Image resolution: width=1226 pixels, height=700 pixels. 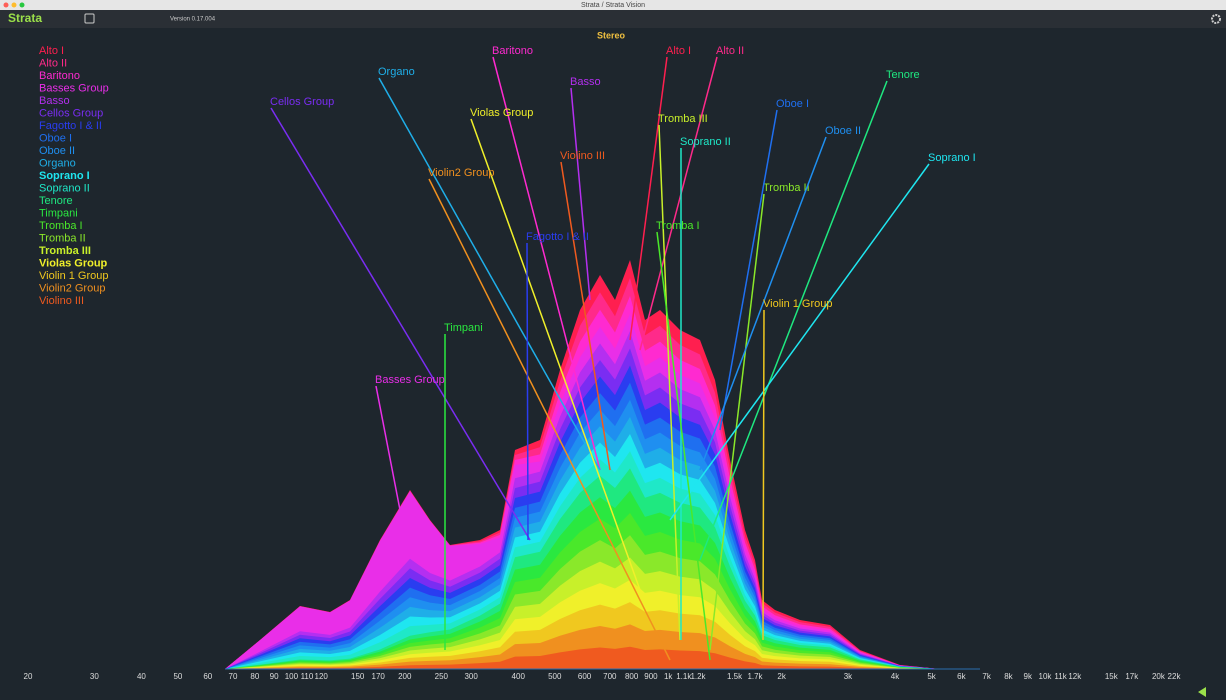 I want to click on close-button, so click(x=6, y=5).